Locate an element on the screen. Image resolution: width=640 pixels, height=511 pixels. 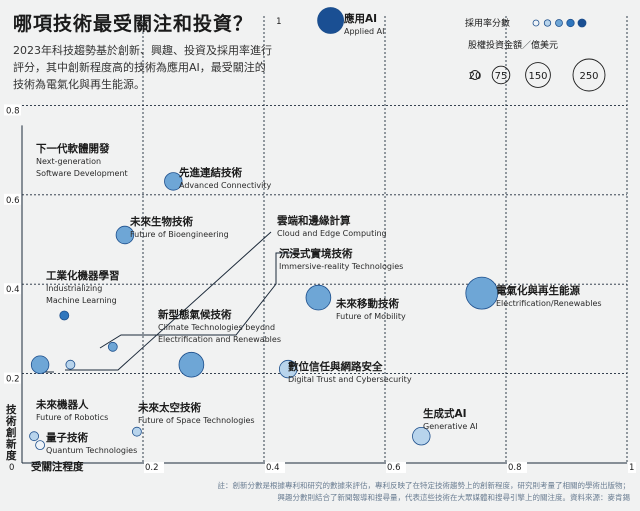
legend-investment-value: 150 is located at coordinates (537, 76).